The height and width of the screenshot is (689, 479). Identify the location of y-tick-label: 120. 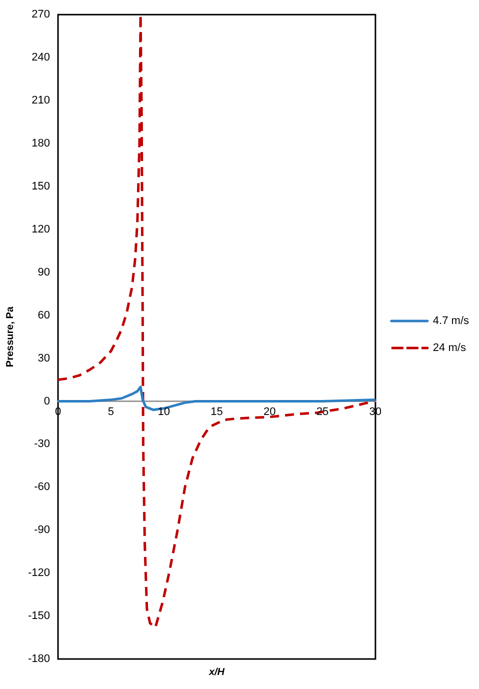
(41, 229).